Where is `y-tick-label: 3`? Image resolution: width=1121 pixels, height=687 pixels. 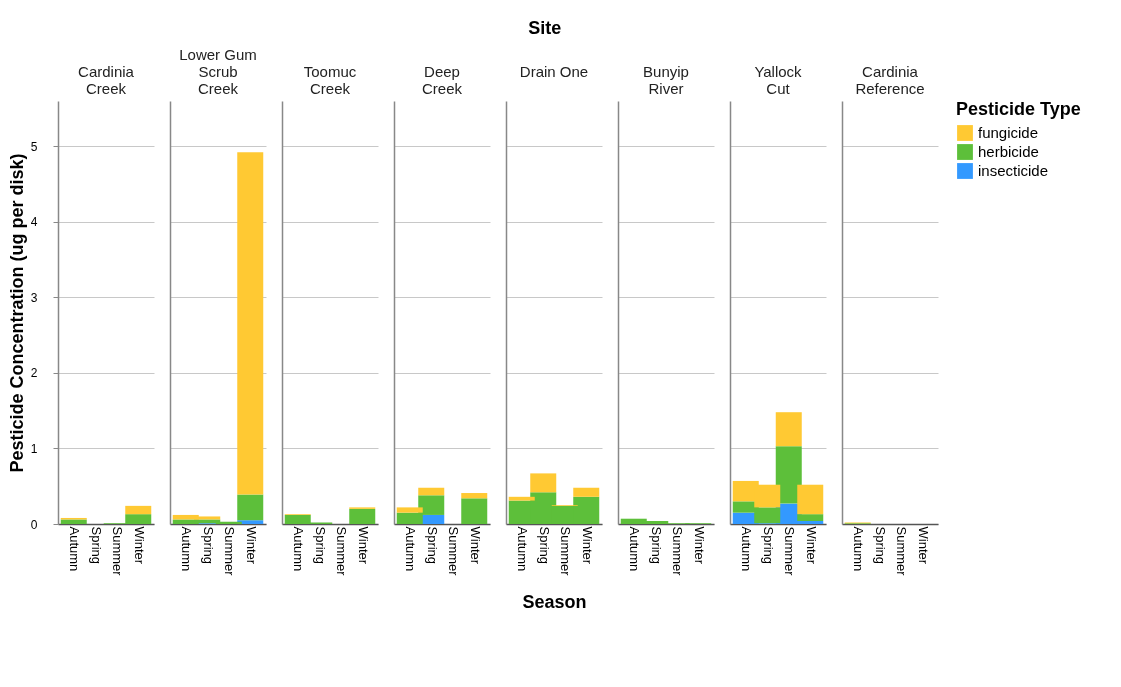
y-tick-label: 3 is located at coordinates (34, 297).